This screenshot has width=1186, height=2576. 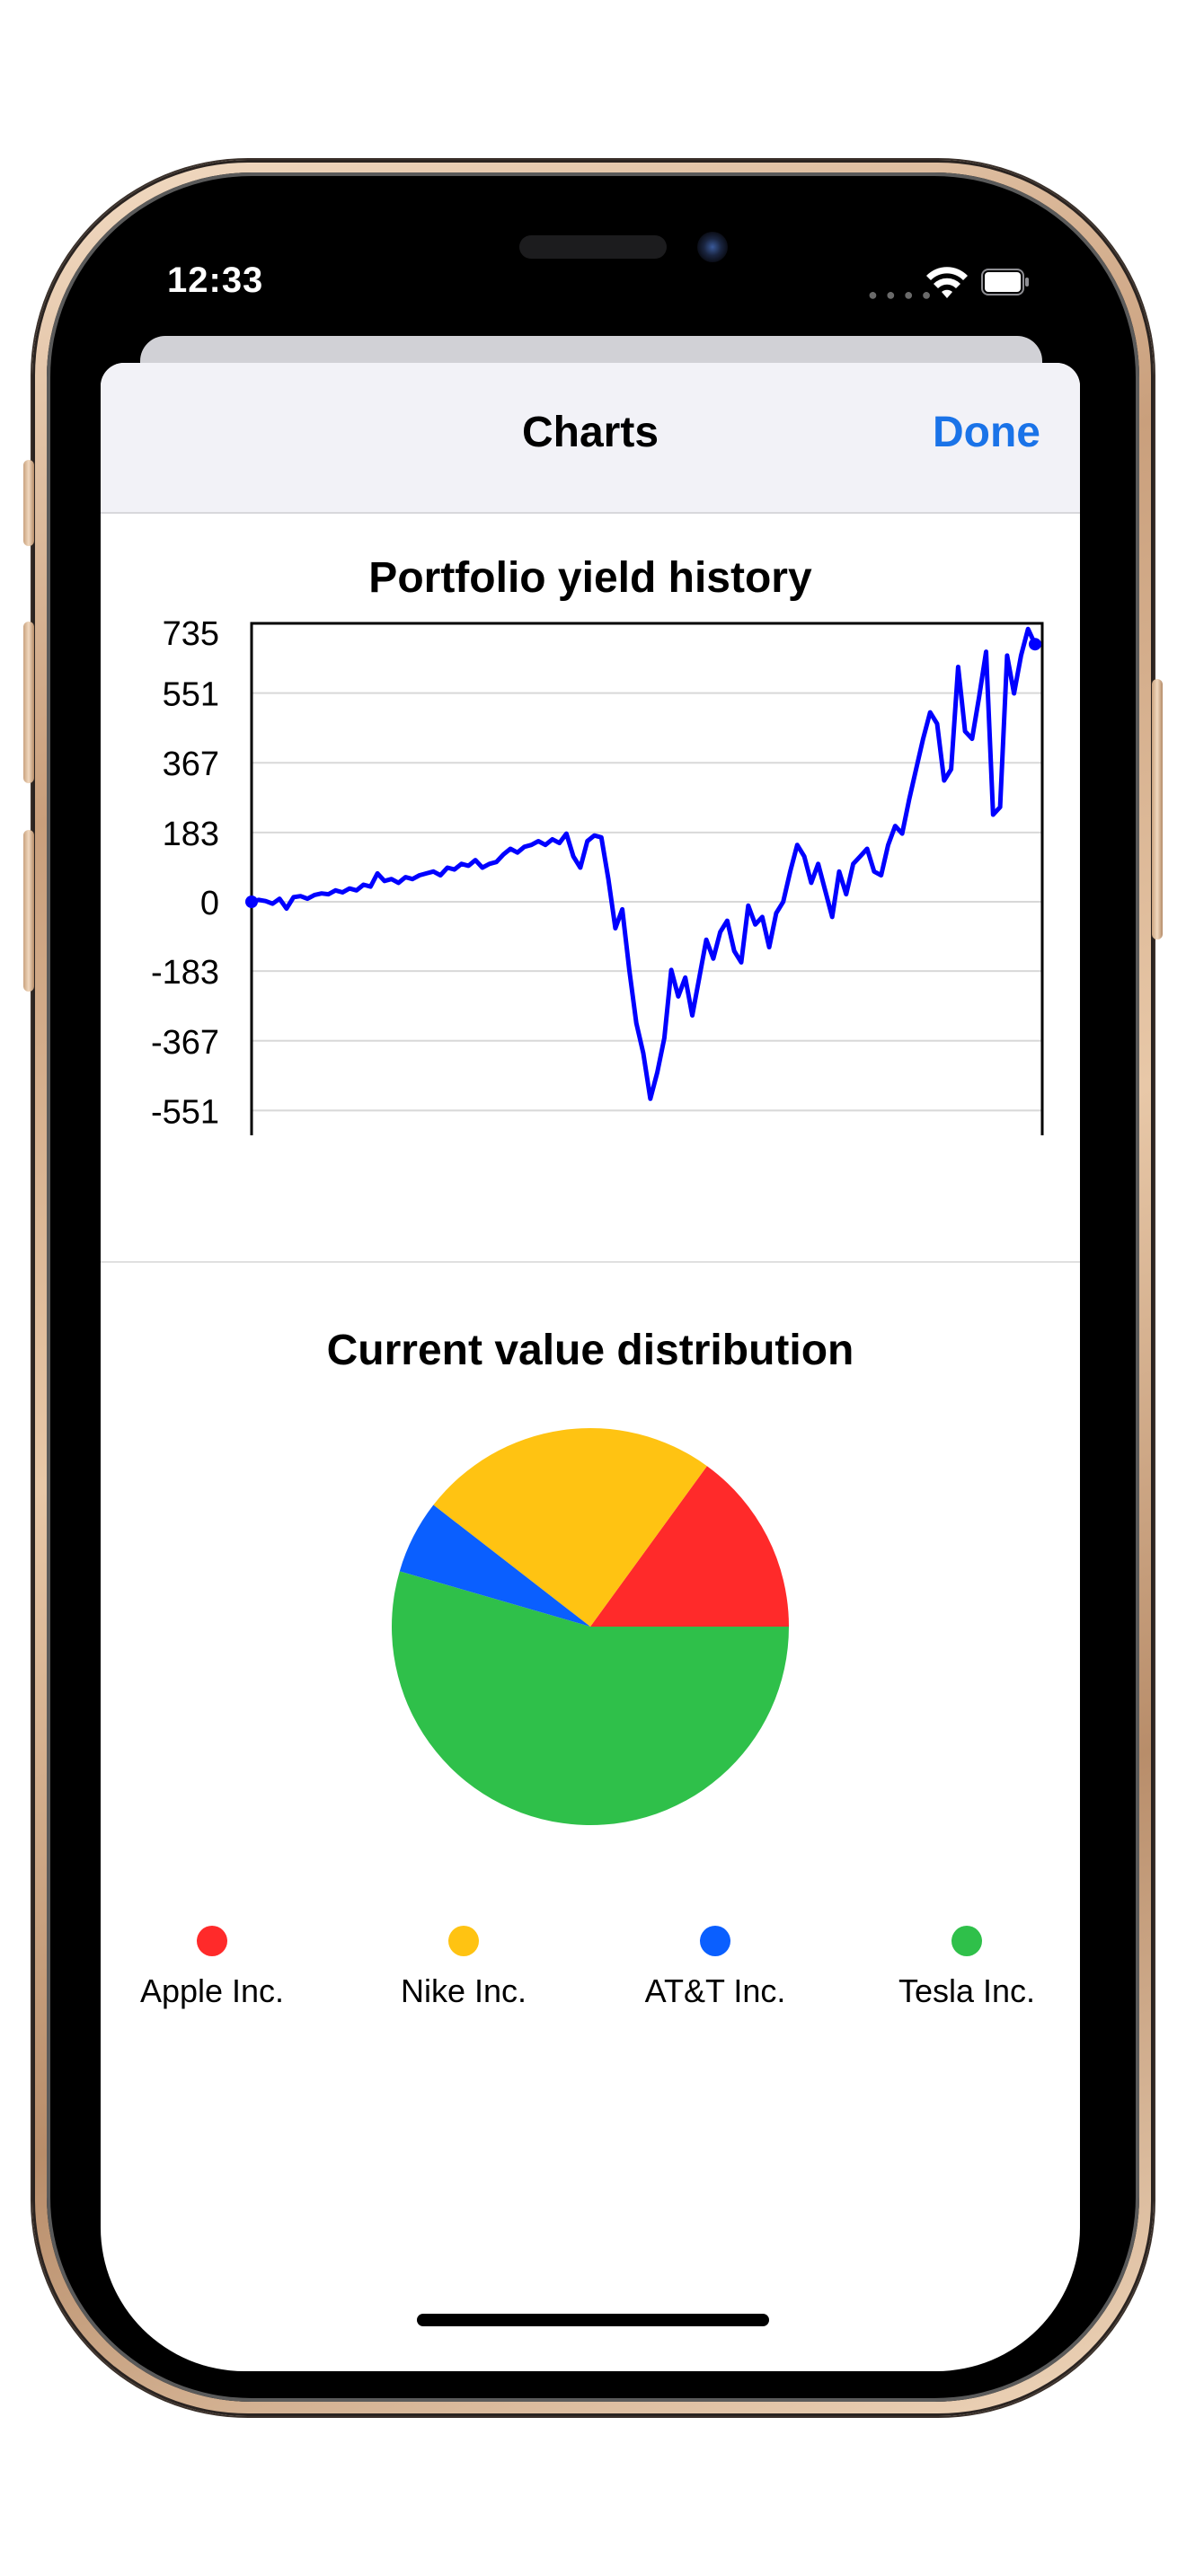 What do you see at coordinates (185, 873) in the screenshot?
I see `y-axis-labels: 735 551 367 183 0 -183 -367 -551` at bounding box center [185, 873].